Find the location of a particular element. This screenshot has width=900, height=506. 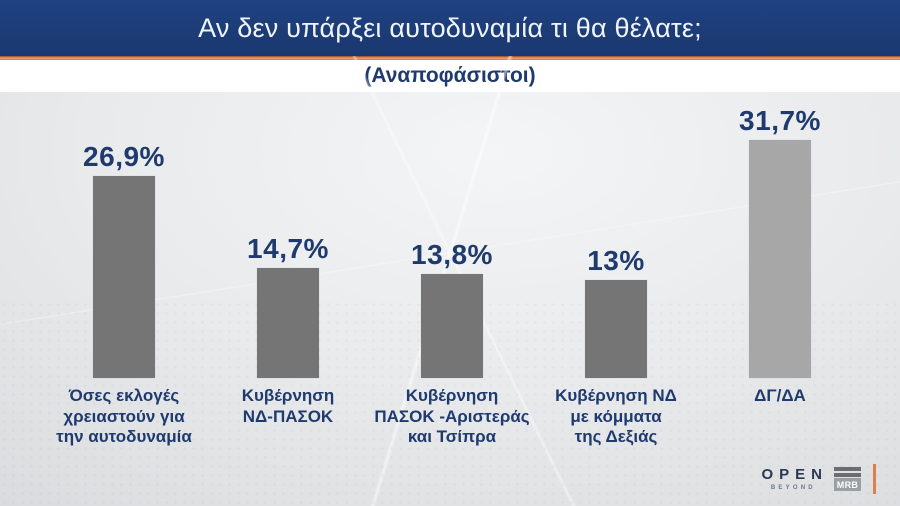

value-label: 31,7% is located at coordinates (780, 120).